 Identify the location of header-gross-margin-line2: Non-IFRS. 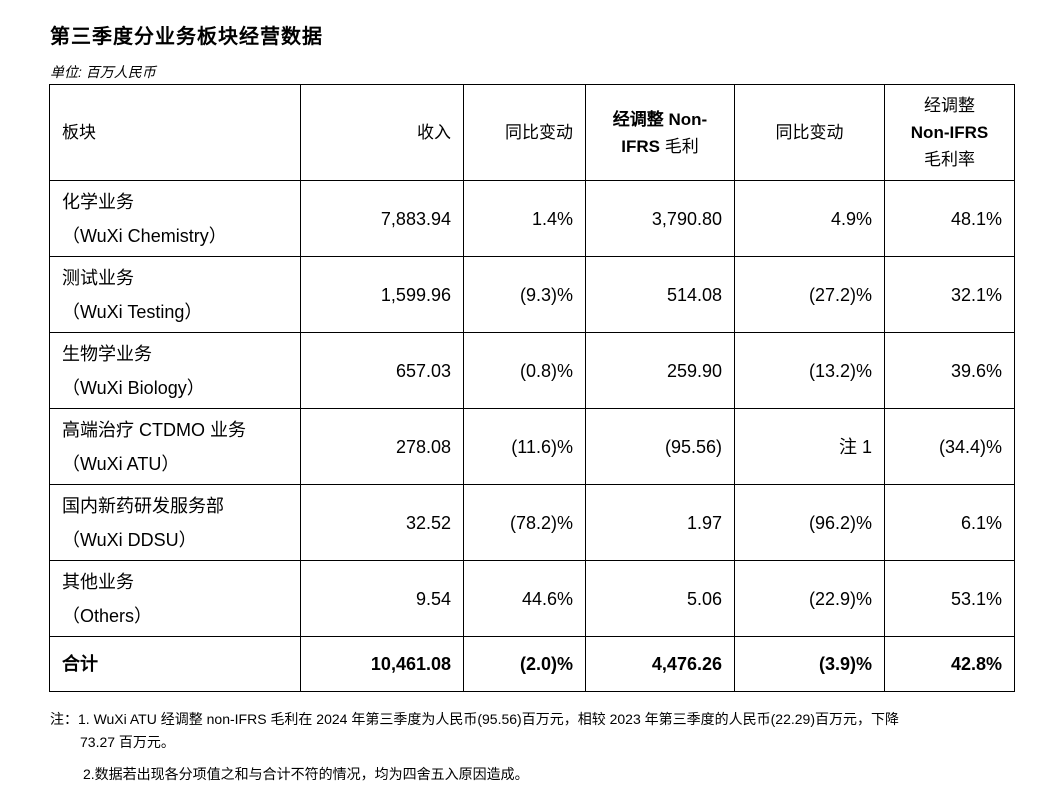
(949, 132).